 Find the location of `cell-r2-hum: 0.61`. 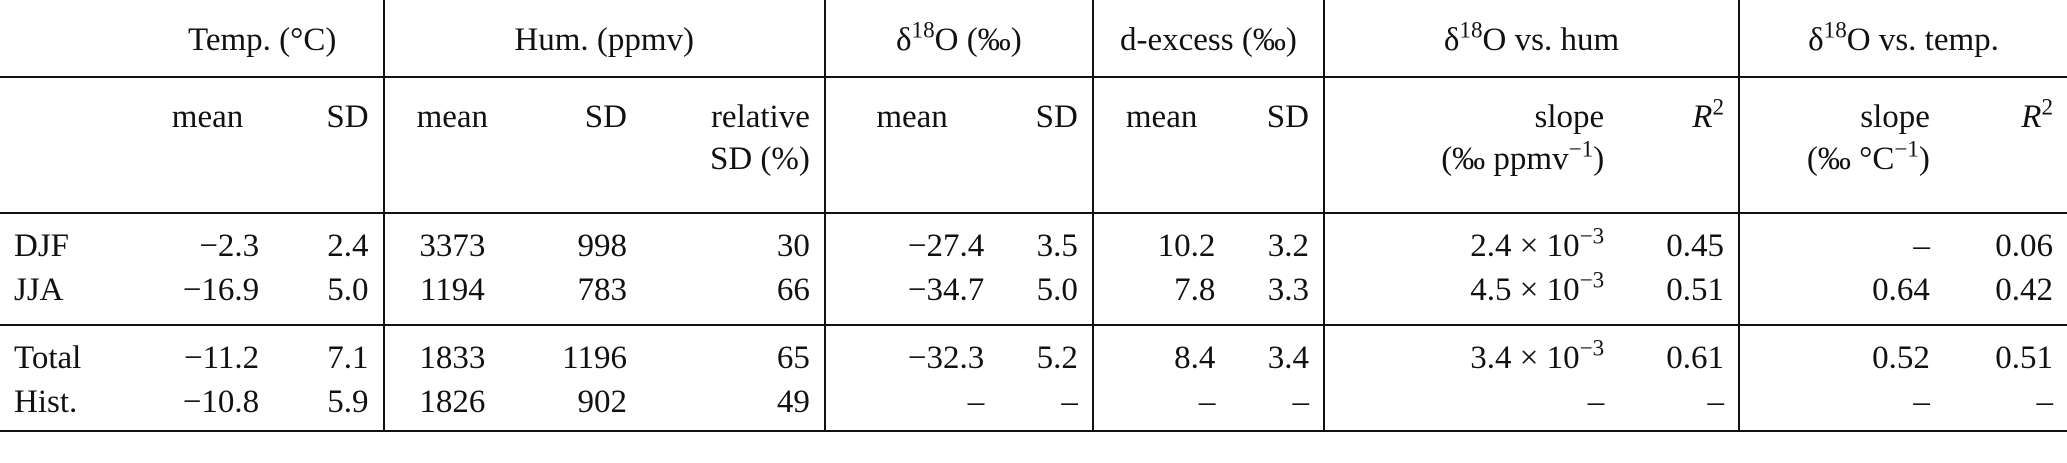

cell-r2-hum: 0.61 is located at coordinates (1695, 358).